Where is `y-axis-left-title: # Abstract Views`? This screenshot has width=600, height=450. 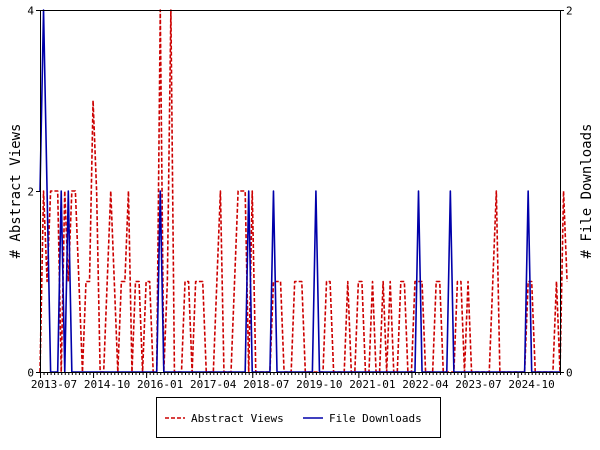
y-axis-left-title: # Abstract Views is located at coordinates (16, 191).